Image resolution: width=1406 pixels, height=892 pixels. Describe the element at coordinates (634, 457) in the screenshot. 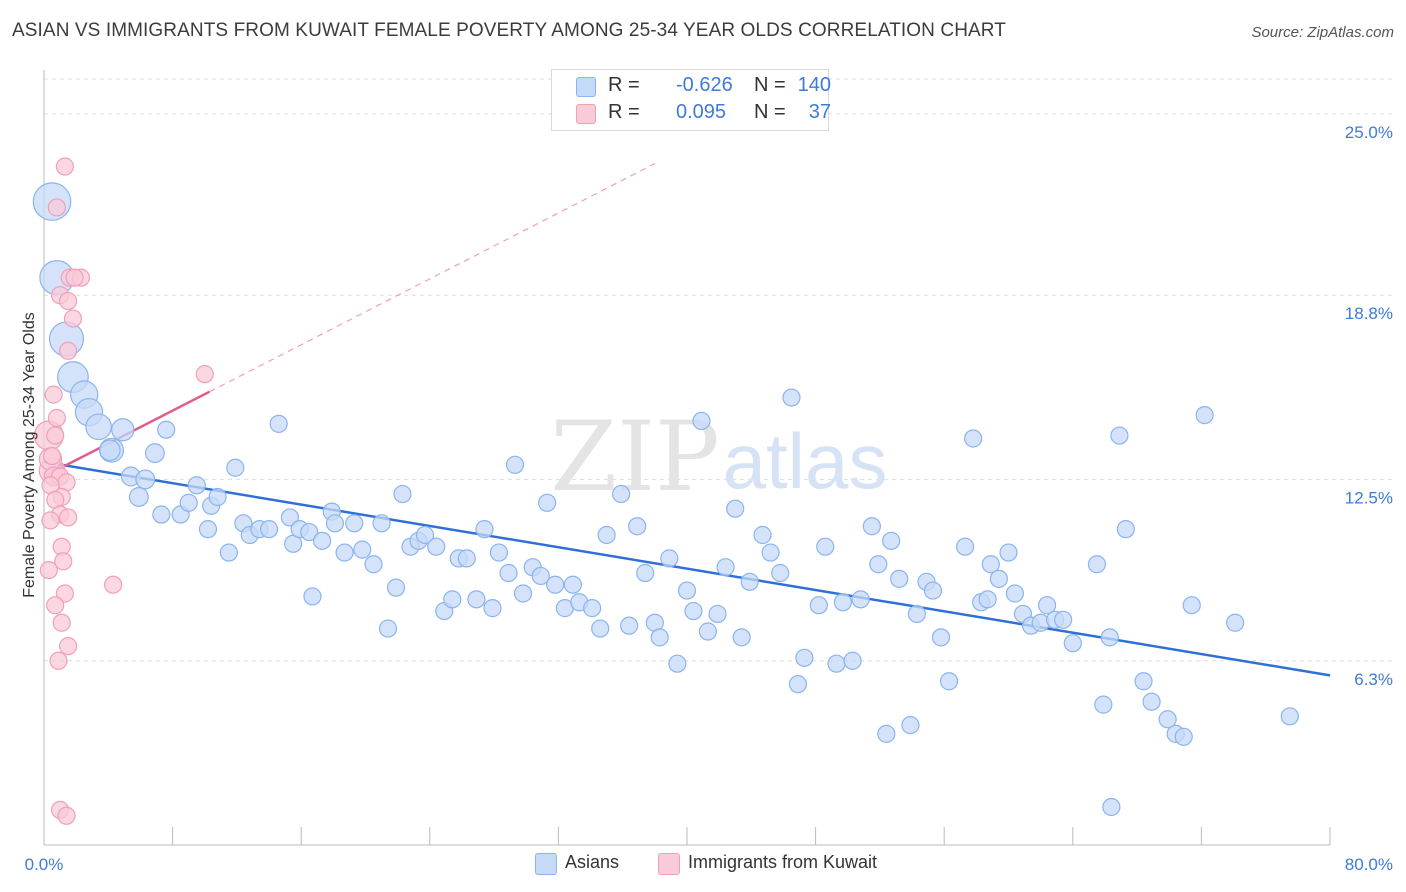

I see `watermark-zip: ZIP` at that location.